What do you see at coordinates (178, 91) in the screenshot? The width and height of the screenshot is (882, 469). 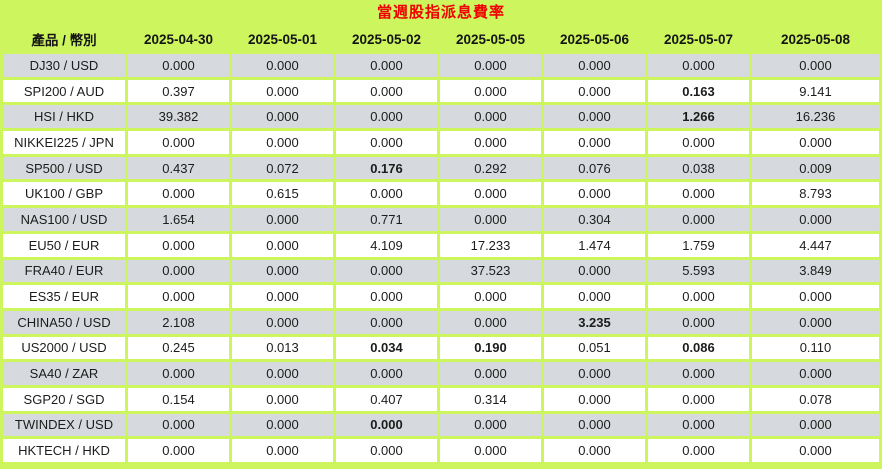 I see `value-cell: 0.397` at bounding box center [178, 91].